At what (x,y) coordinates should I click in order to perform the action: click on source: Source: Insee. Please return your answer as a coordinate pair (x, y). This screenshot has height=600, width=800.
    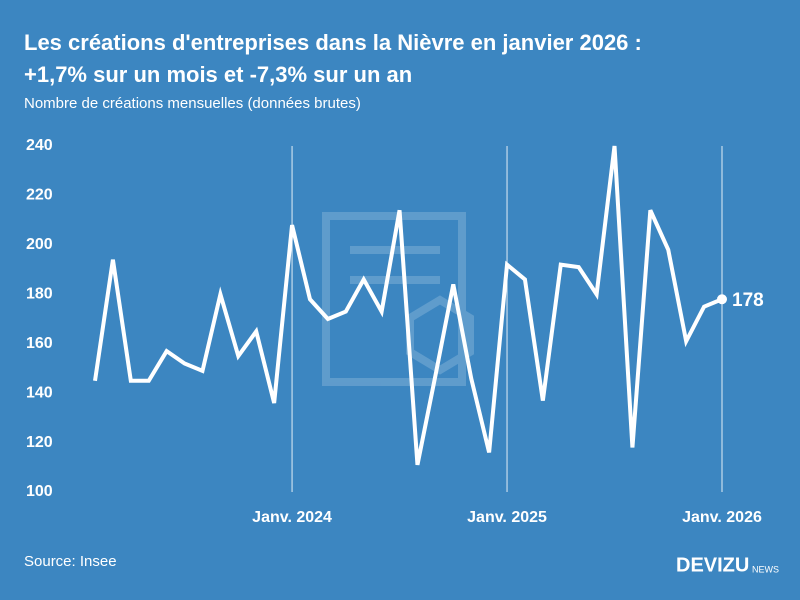
    Looking at the image, I should click on (70, 561).